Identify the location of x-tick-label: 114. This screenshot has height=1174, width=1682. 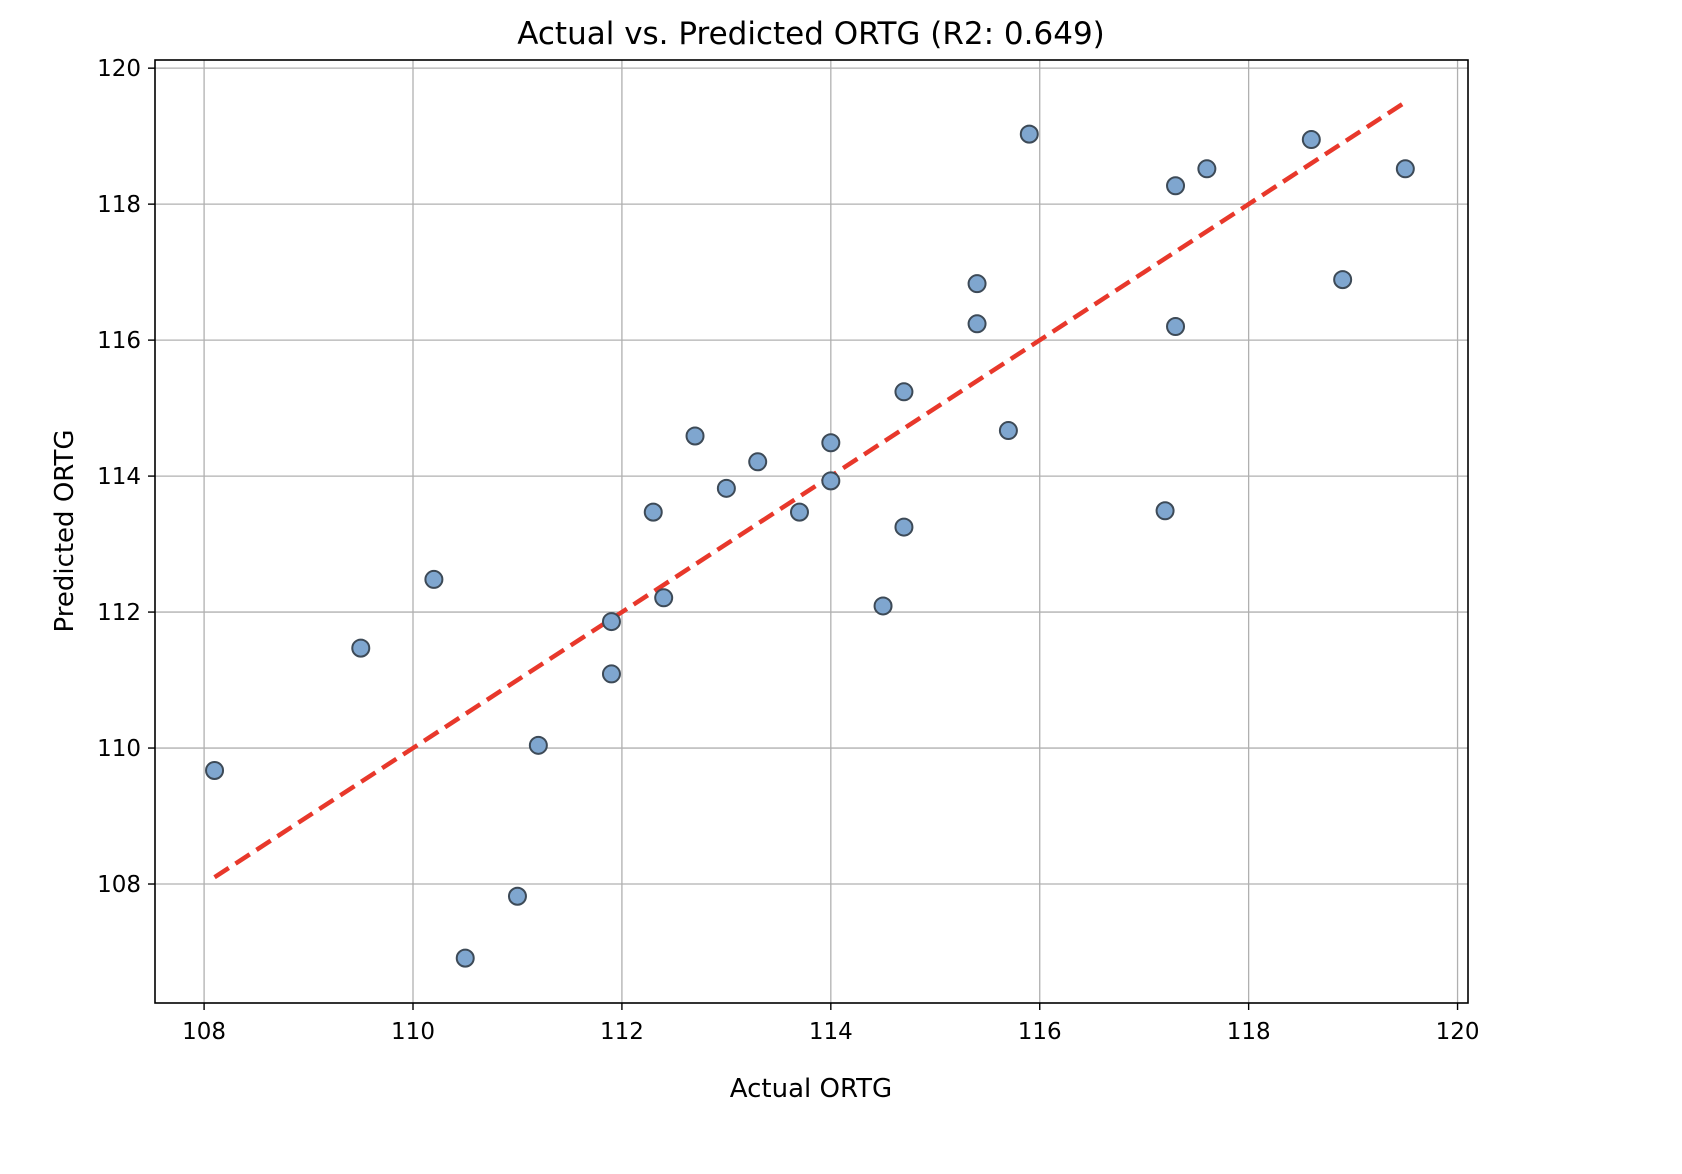
(831, 1032).